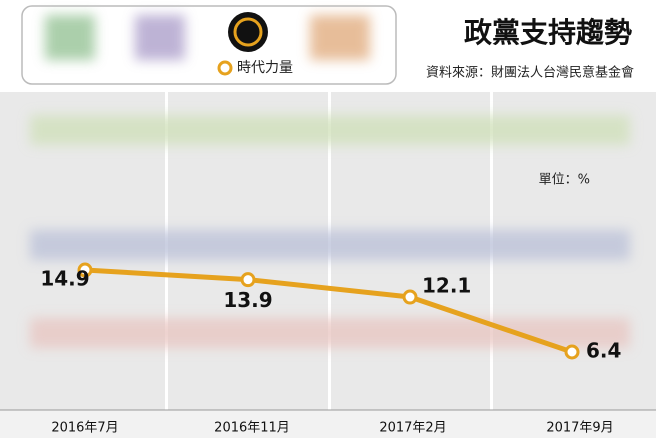  I want to click on x-tick-label: 2016年11月, so click(252, 428).